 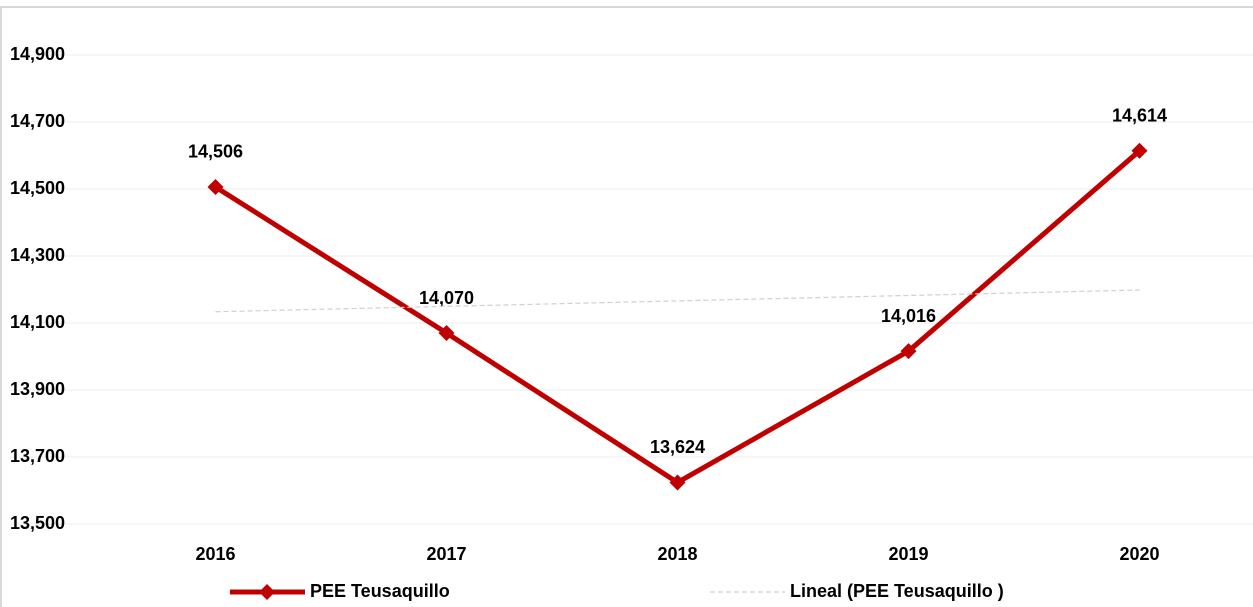 What do you see at coordinates (215, 152) in the screenshot?
I see `data-label: 14,506` at bounding box center [215, 152].